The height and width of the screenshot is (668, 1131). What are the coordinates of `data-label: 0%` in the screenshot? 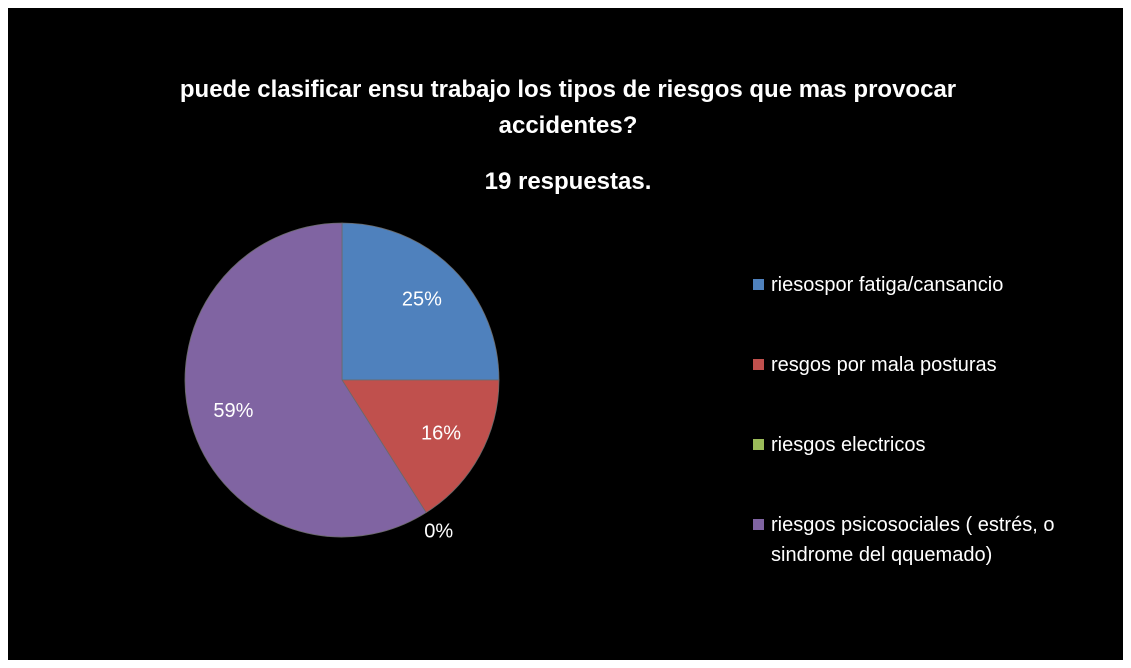 It's located at (438, 532).